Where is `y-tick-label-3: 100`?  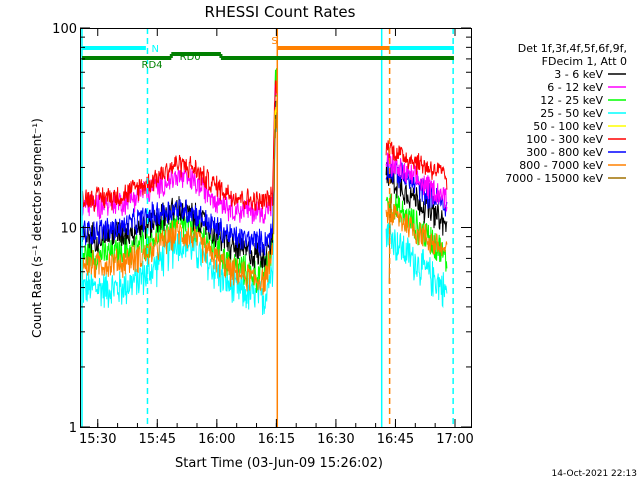 y-tick-label-3: 100 is located at coordinates (64, 29).